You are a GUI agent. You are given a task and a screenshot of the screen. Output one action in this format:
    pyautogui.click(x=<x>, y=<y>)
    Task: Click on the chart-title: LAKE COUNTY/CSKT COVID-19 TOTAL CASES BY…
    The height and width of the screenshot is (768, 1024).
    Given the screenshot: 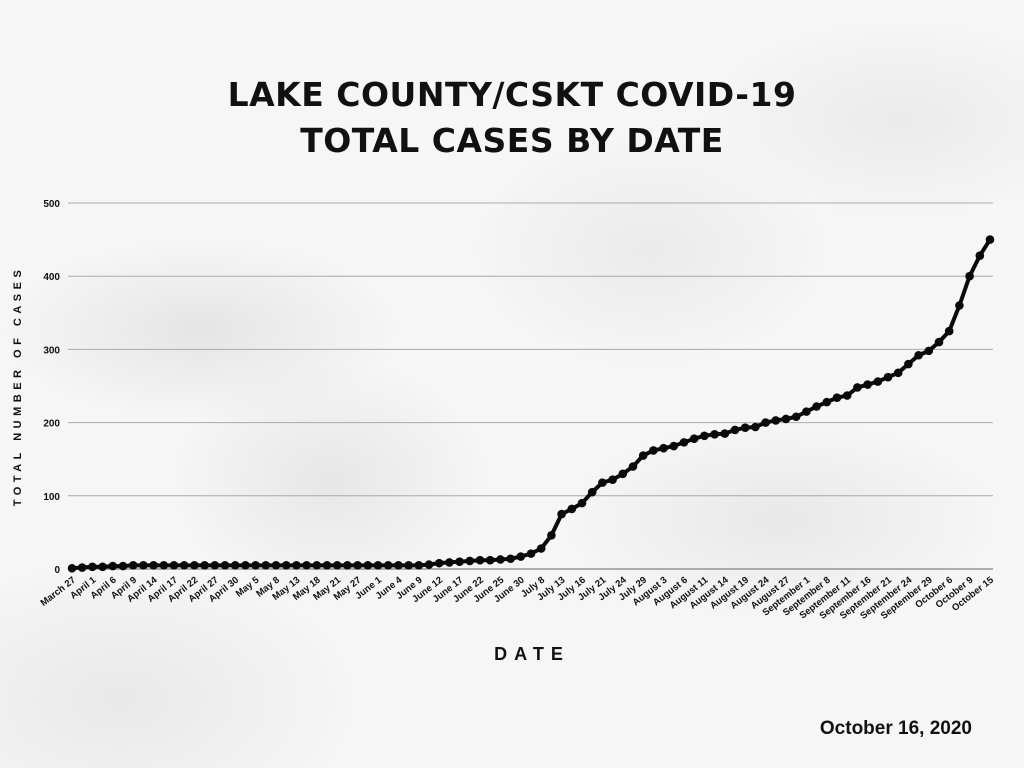 What is the action you would take?
    pyautogui.click(x=512, y=118)
    